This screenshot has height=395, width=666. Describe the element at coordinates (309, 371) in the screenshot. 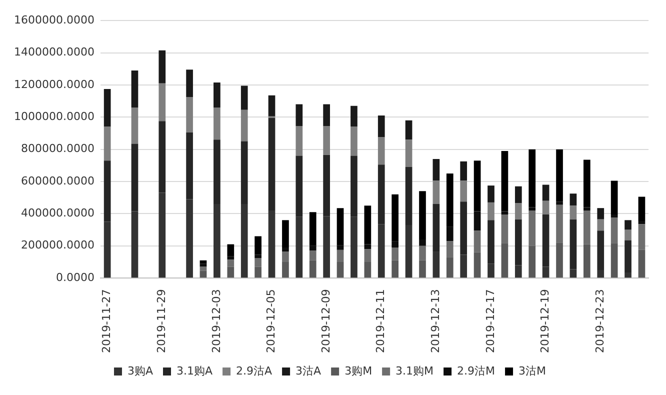

I see `legend-label: 3沽A` at that location.